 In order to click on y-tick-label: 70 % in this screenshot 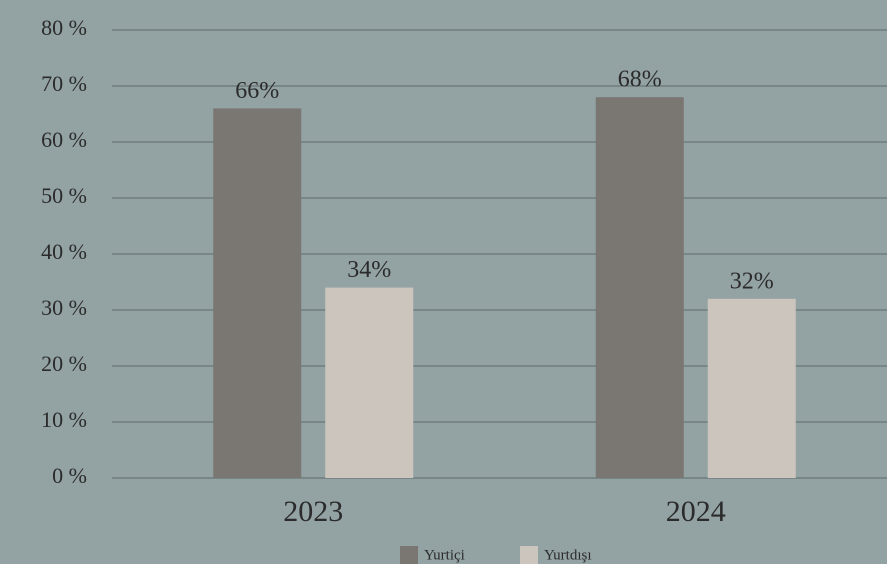, I will do `click(64, 83)`.